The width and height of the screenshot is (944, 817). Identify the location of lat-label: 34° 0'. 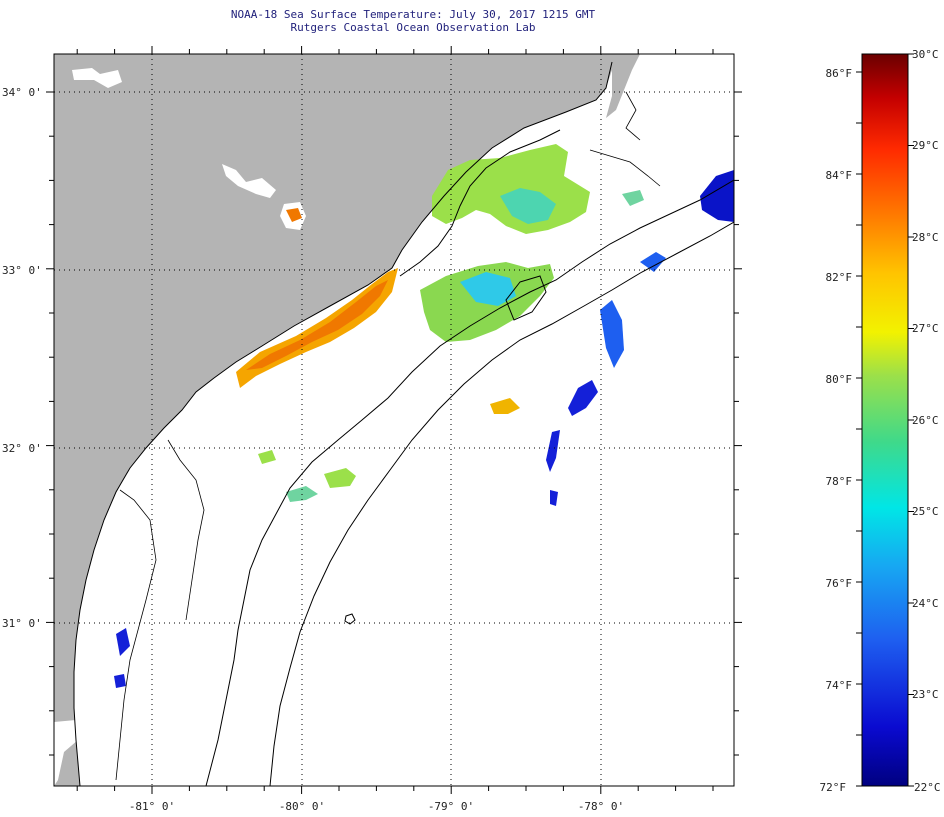
(22, 92).